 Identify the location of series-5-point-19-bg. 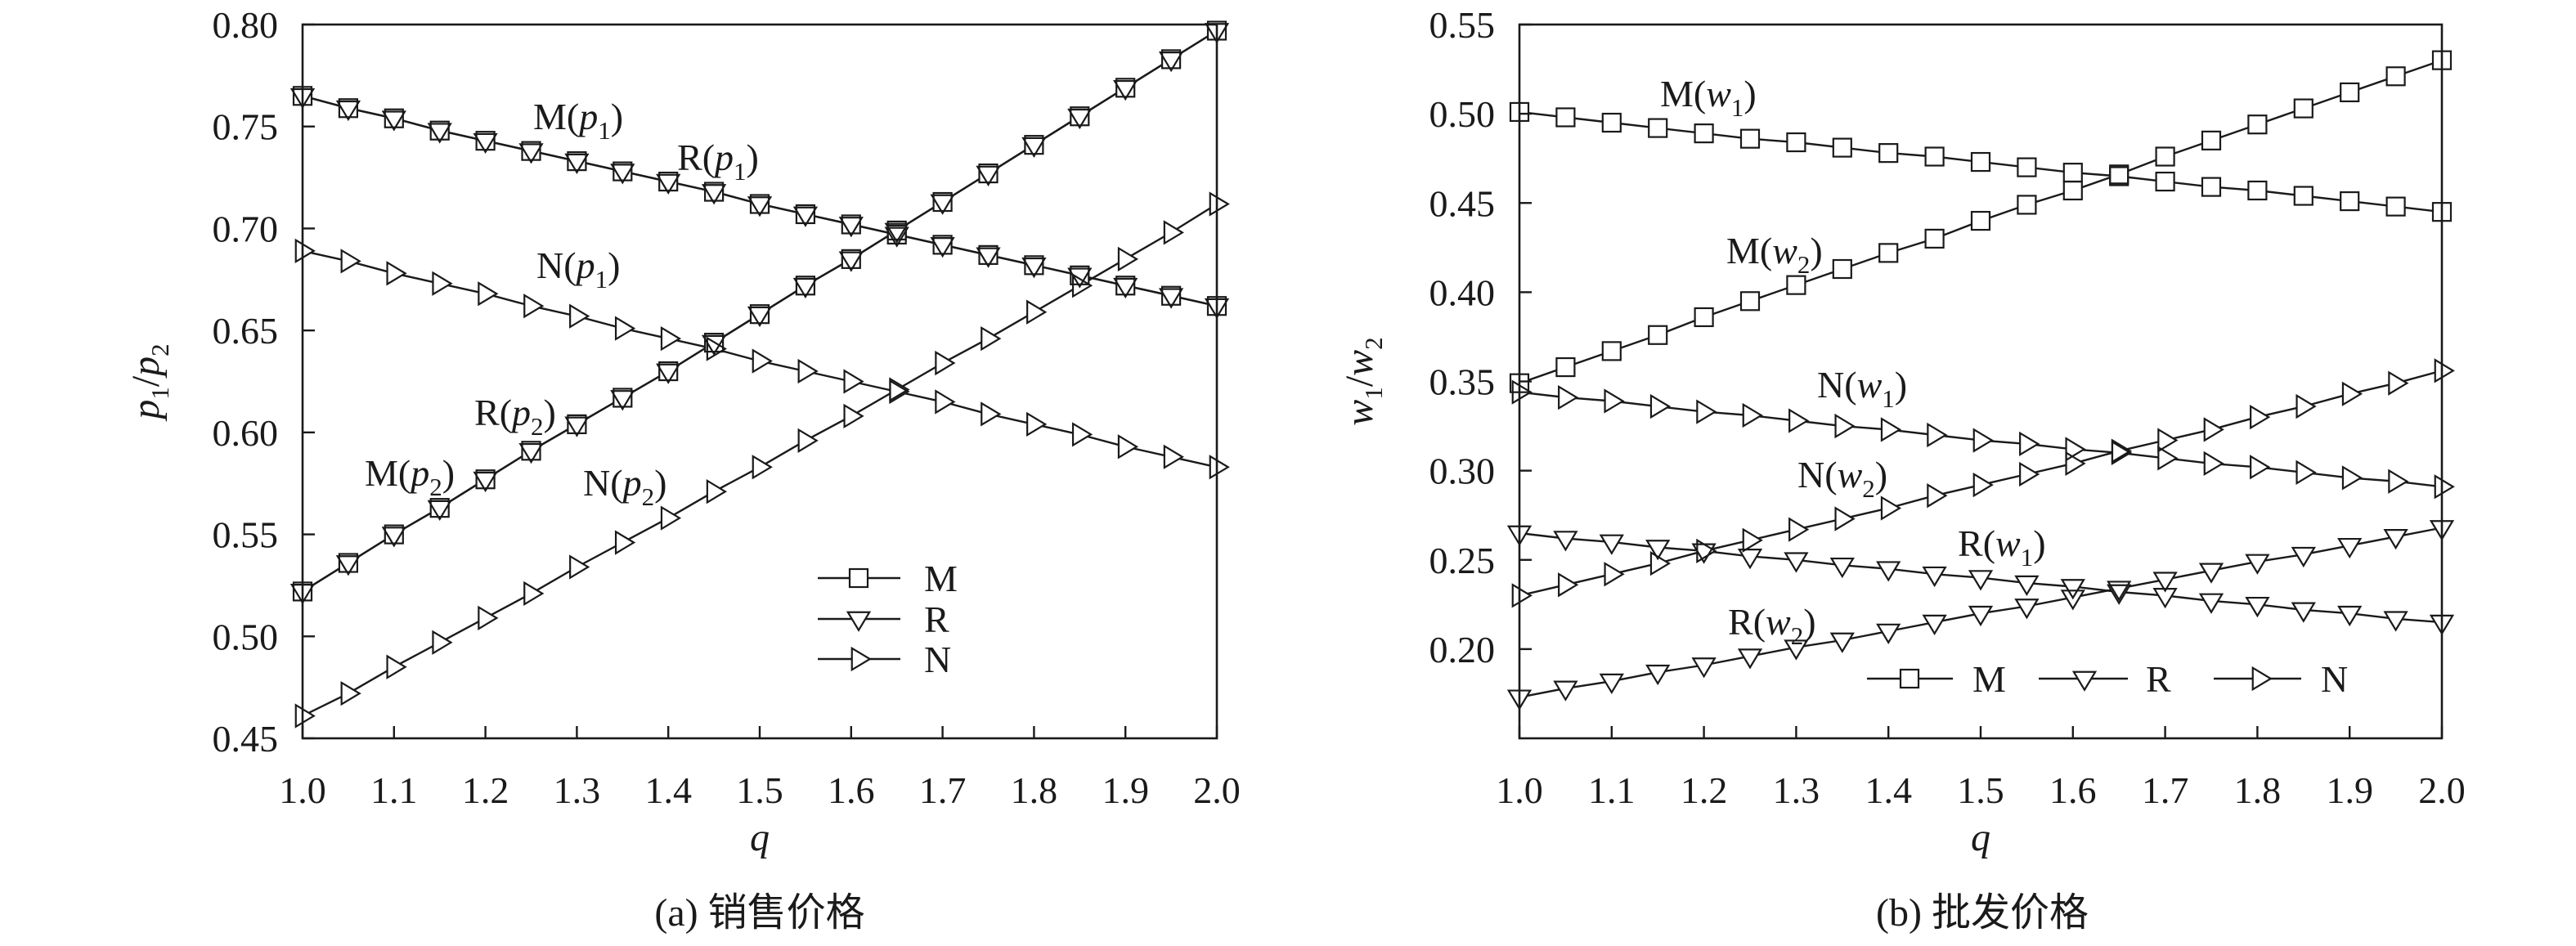
(2398, 383).